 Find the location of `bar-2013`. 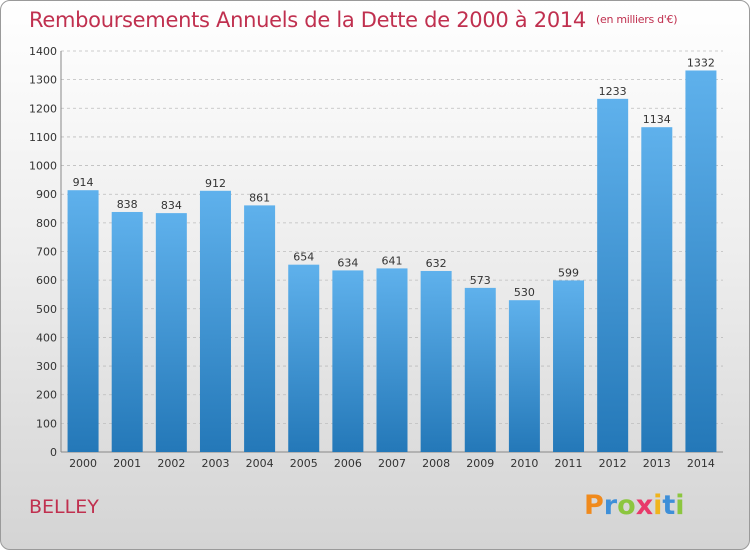

bar-2013 is located at coordinates (657, 289).